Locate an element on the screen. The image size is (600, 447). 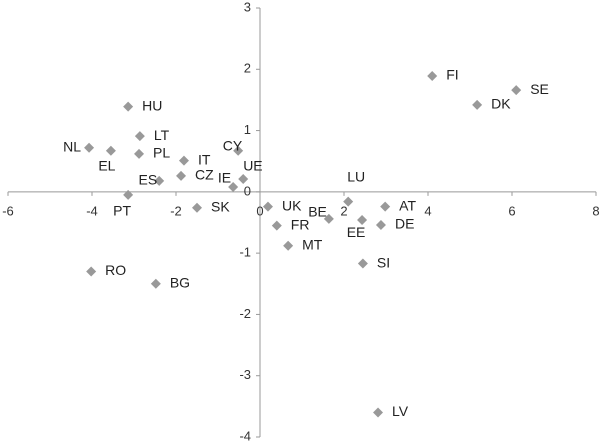
point-label: UE is located at coordinates (252, 166).